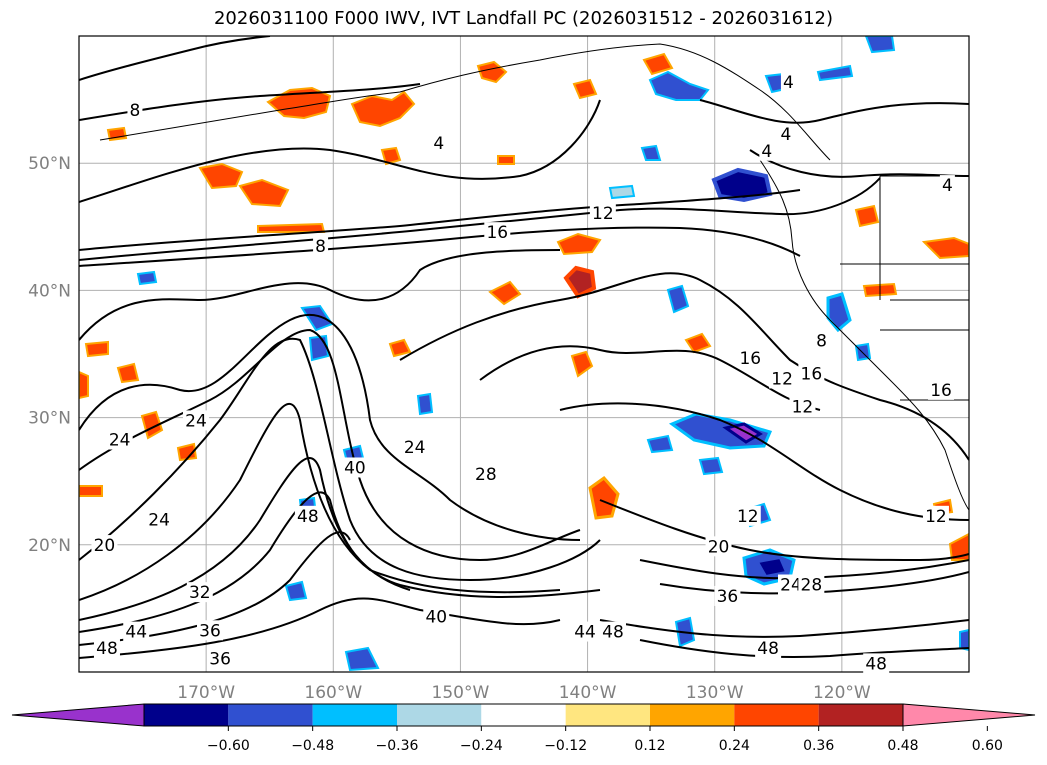  What do you see at coordinates (524, 693) in the screenshot?
I see `longitude-axis: 170°W 160°W 150°W 140°W 130°W 120°W` at bounding box center [524, 693].